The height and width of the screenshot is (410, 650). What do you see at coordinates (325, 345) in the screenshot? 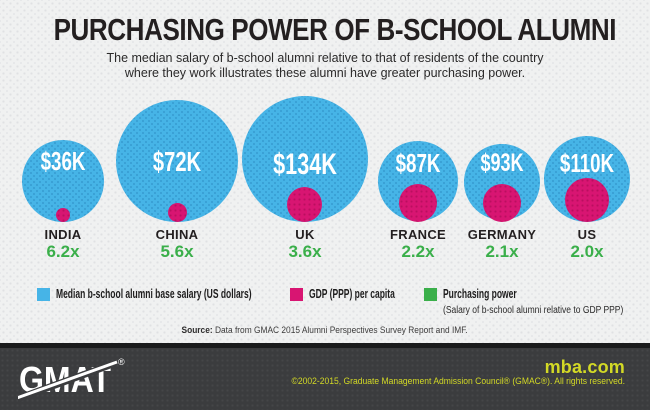
I see `footer-top-strip` at bounding box center [325, 345].